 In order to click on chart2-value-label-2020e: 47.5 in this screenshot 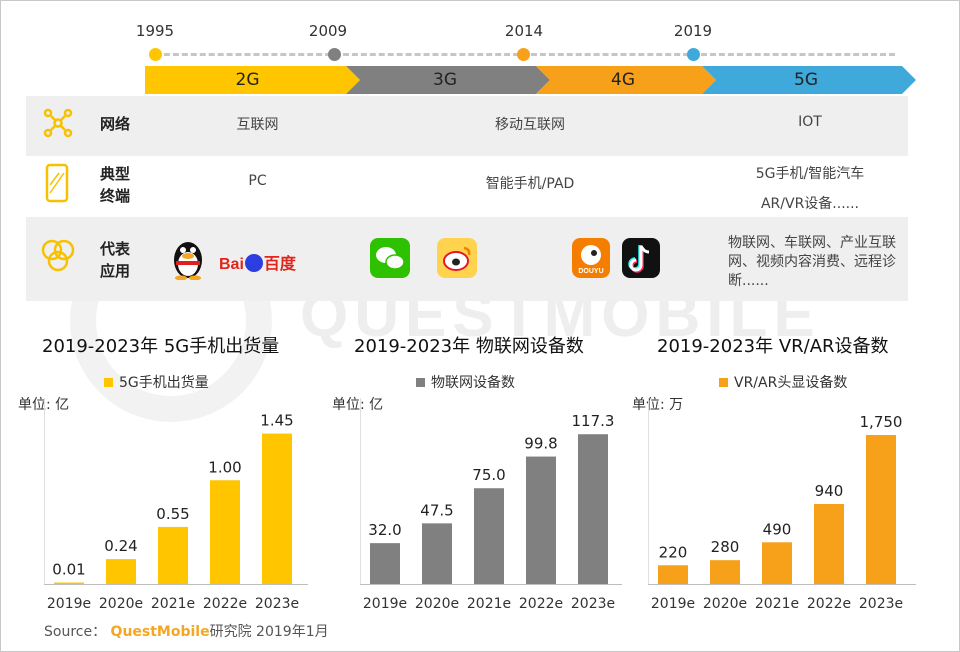, I will do `click(436, 510)`.